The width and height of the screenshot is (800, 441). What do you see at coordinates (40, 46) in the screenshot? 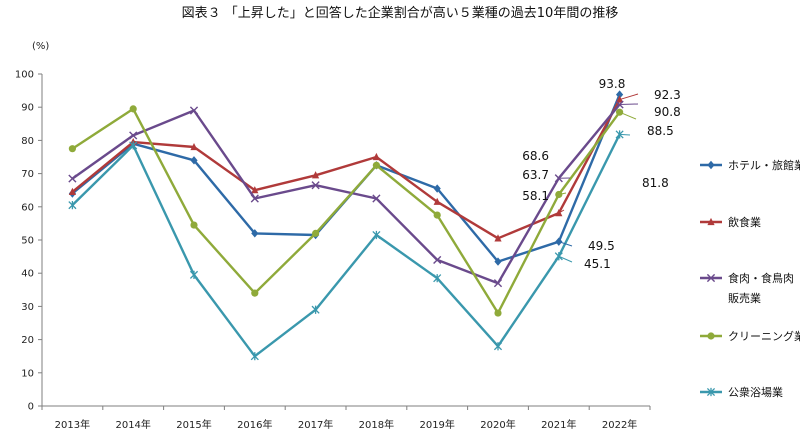
I see `y-axis-unit: (%)` at bounding box center [40, 46].